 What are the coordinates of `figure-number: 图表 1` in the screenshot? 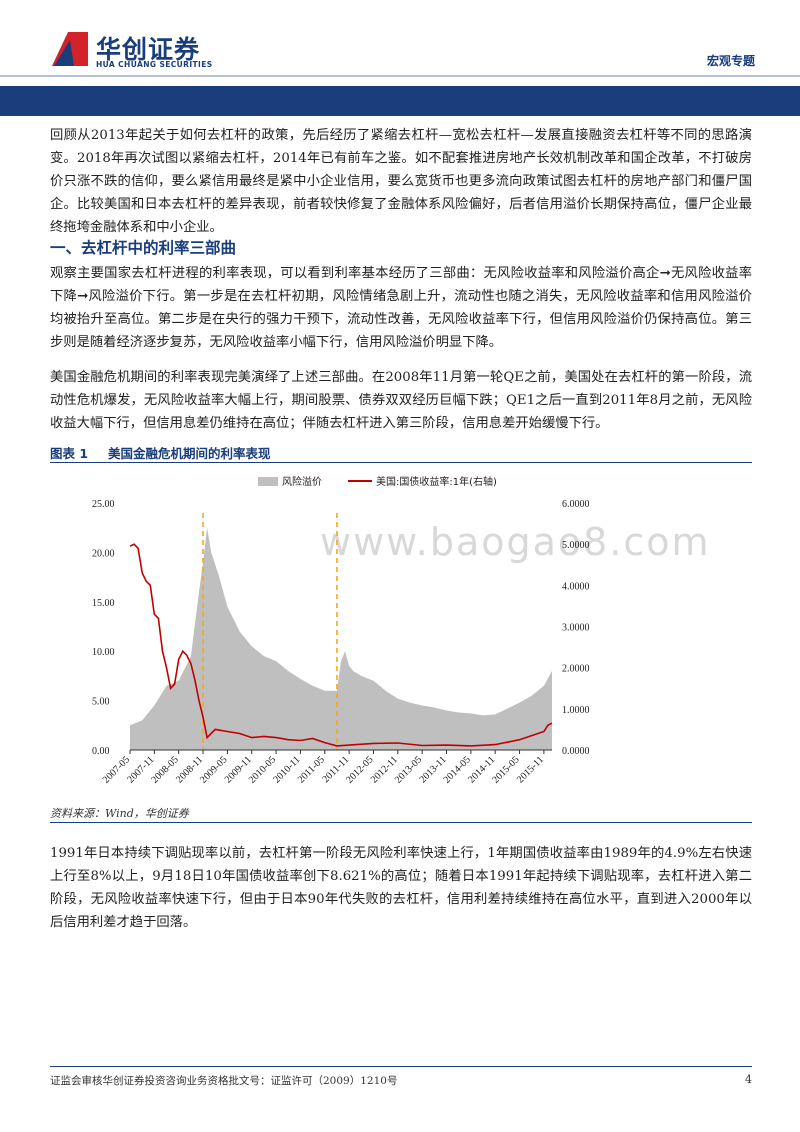 It's located at (69, 453).